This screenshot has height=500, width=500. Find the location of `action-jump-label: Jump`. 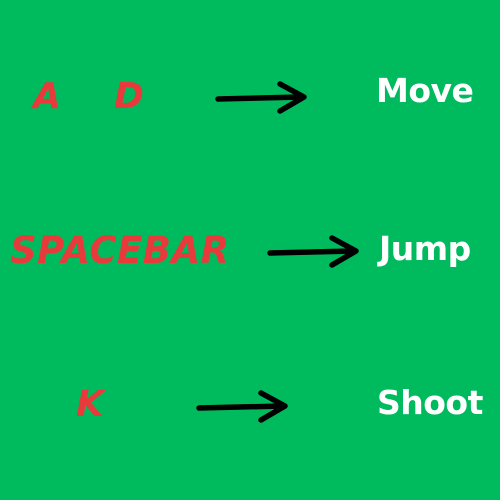

action-jump-label: Jump is located at coordinates (425, 248).